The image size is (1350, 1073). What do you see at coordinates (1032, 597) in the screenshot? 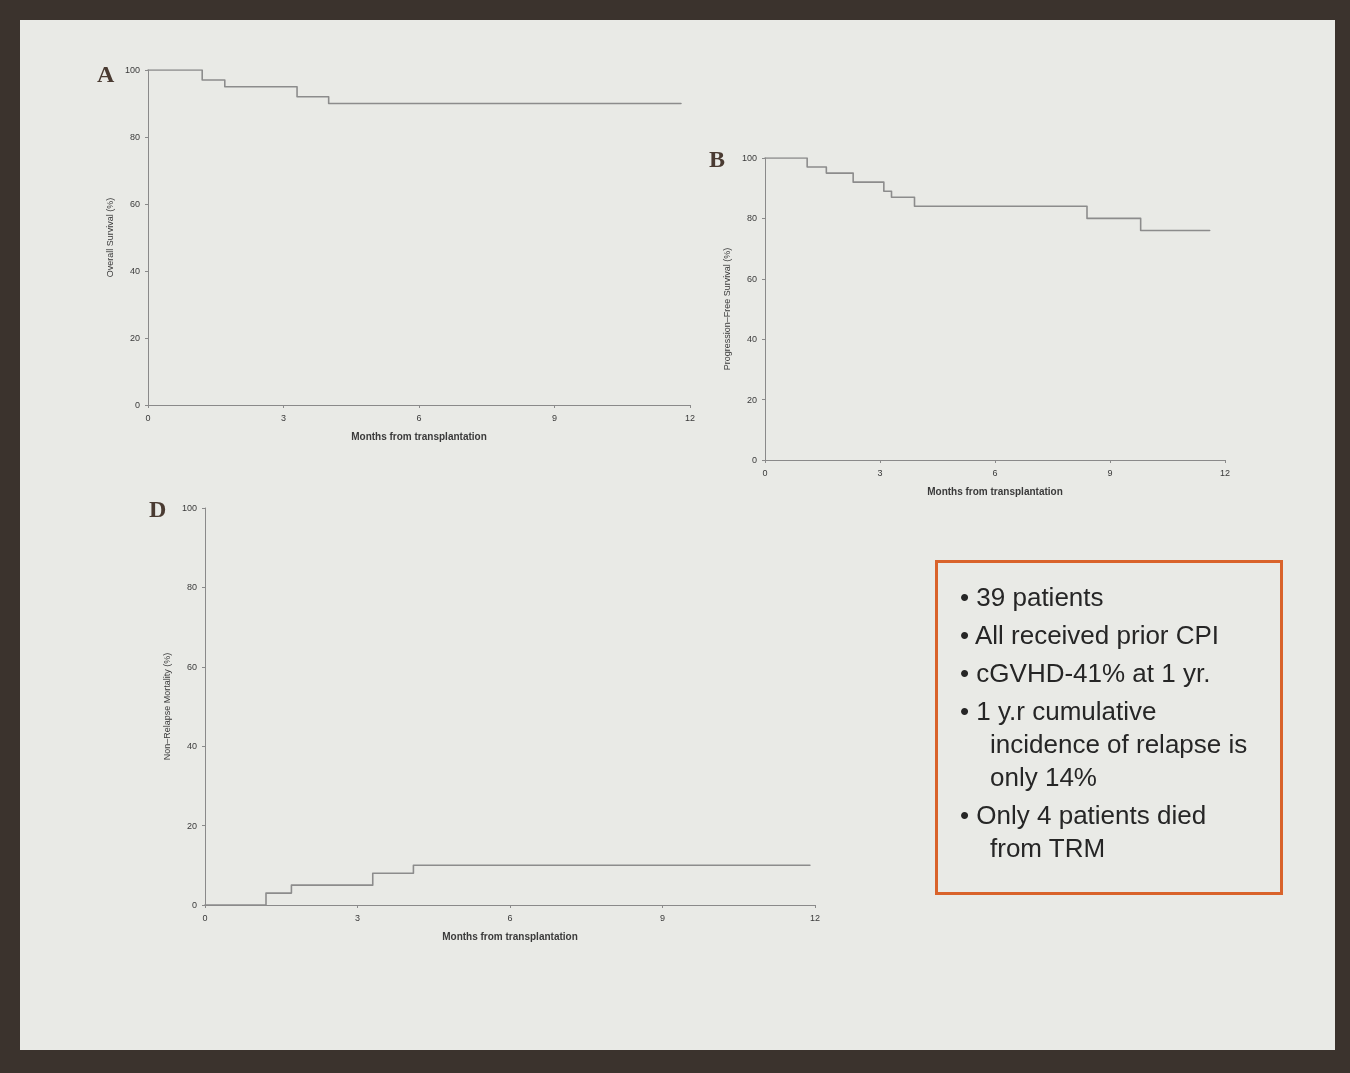
I see `text: • 39 patients` at bounding box center [1032, 597].